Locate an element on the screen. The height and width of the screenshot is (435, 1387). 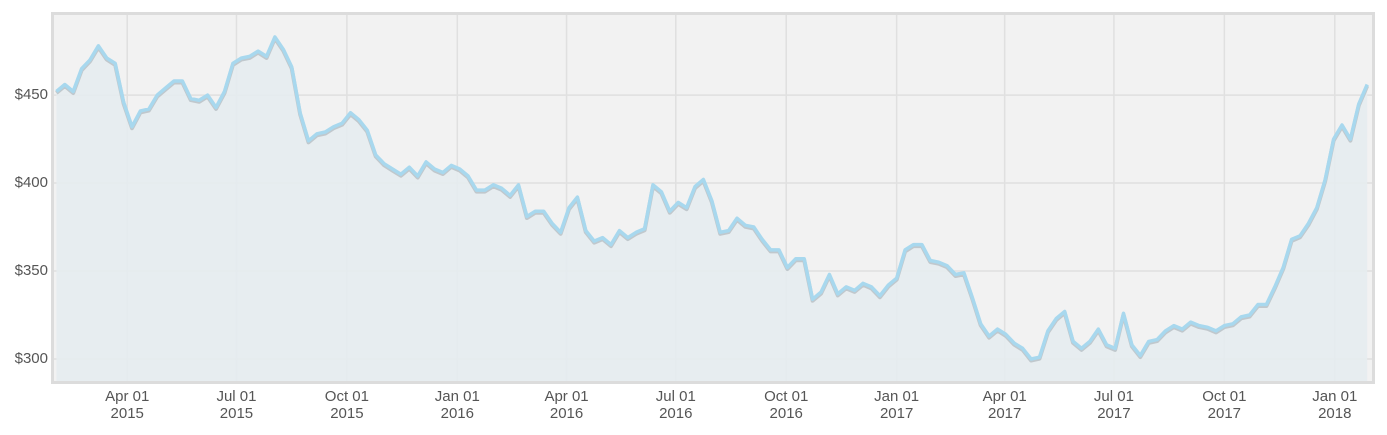
y-tick-label: $350 is located at coordinates (31, 270).